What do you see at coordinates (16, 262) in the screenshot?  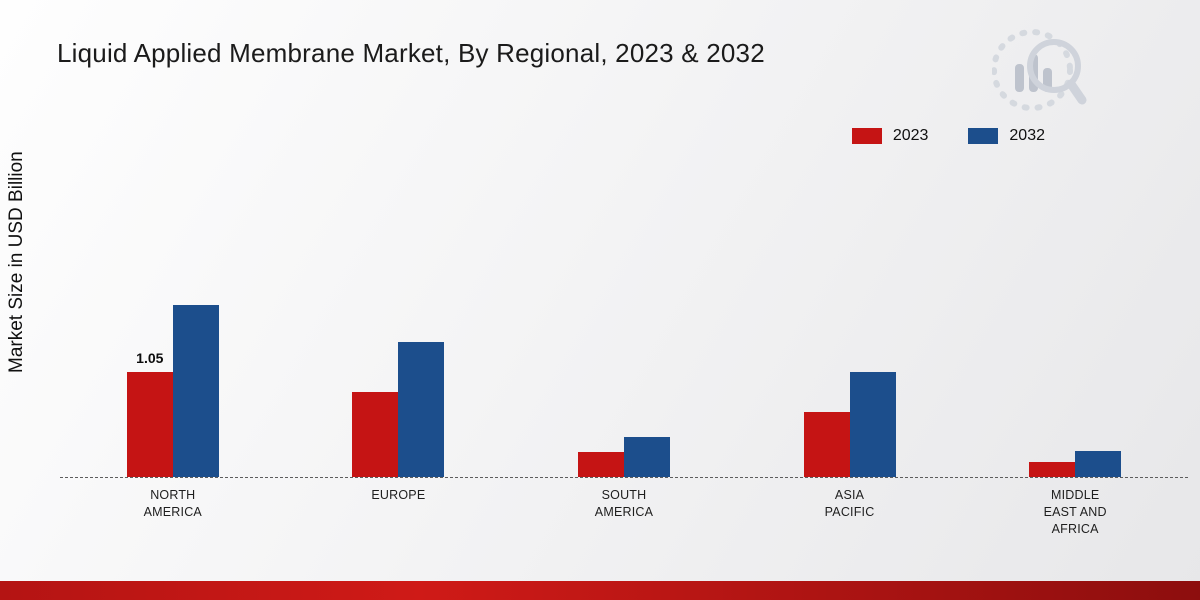 I see `y-axis-label: Market Size in USD Billion` at bounding box center [16, 262].